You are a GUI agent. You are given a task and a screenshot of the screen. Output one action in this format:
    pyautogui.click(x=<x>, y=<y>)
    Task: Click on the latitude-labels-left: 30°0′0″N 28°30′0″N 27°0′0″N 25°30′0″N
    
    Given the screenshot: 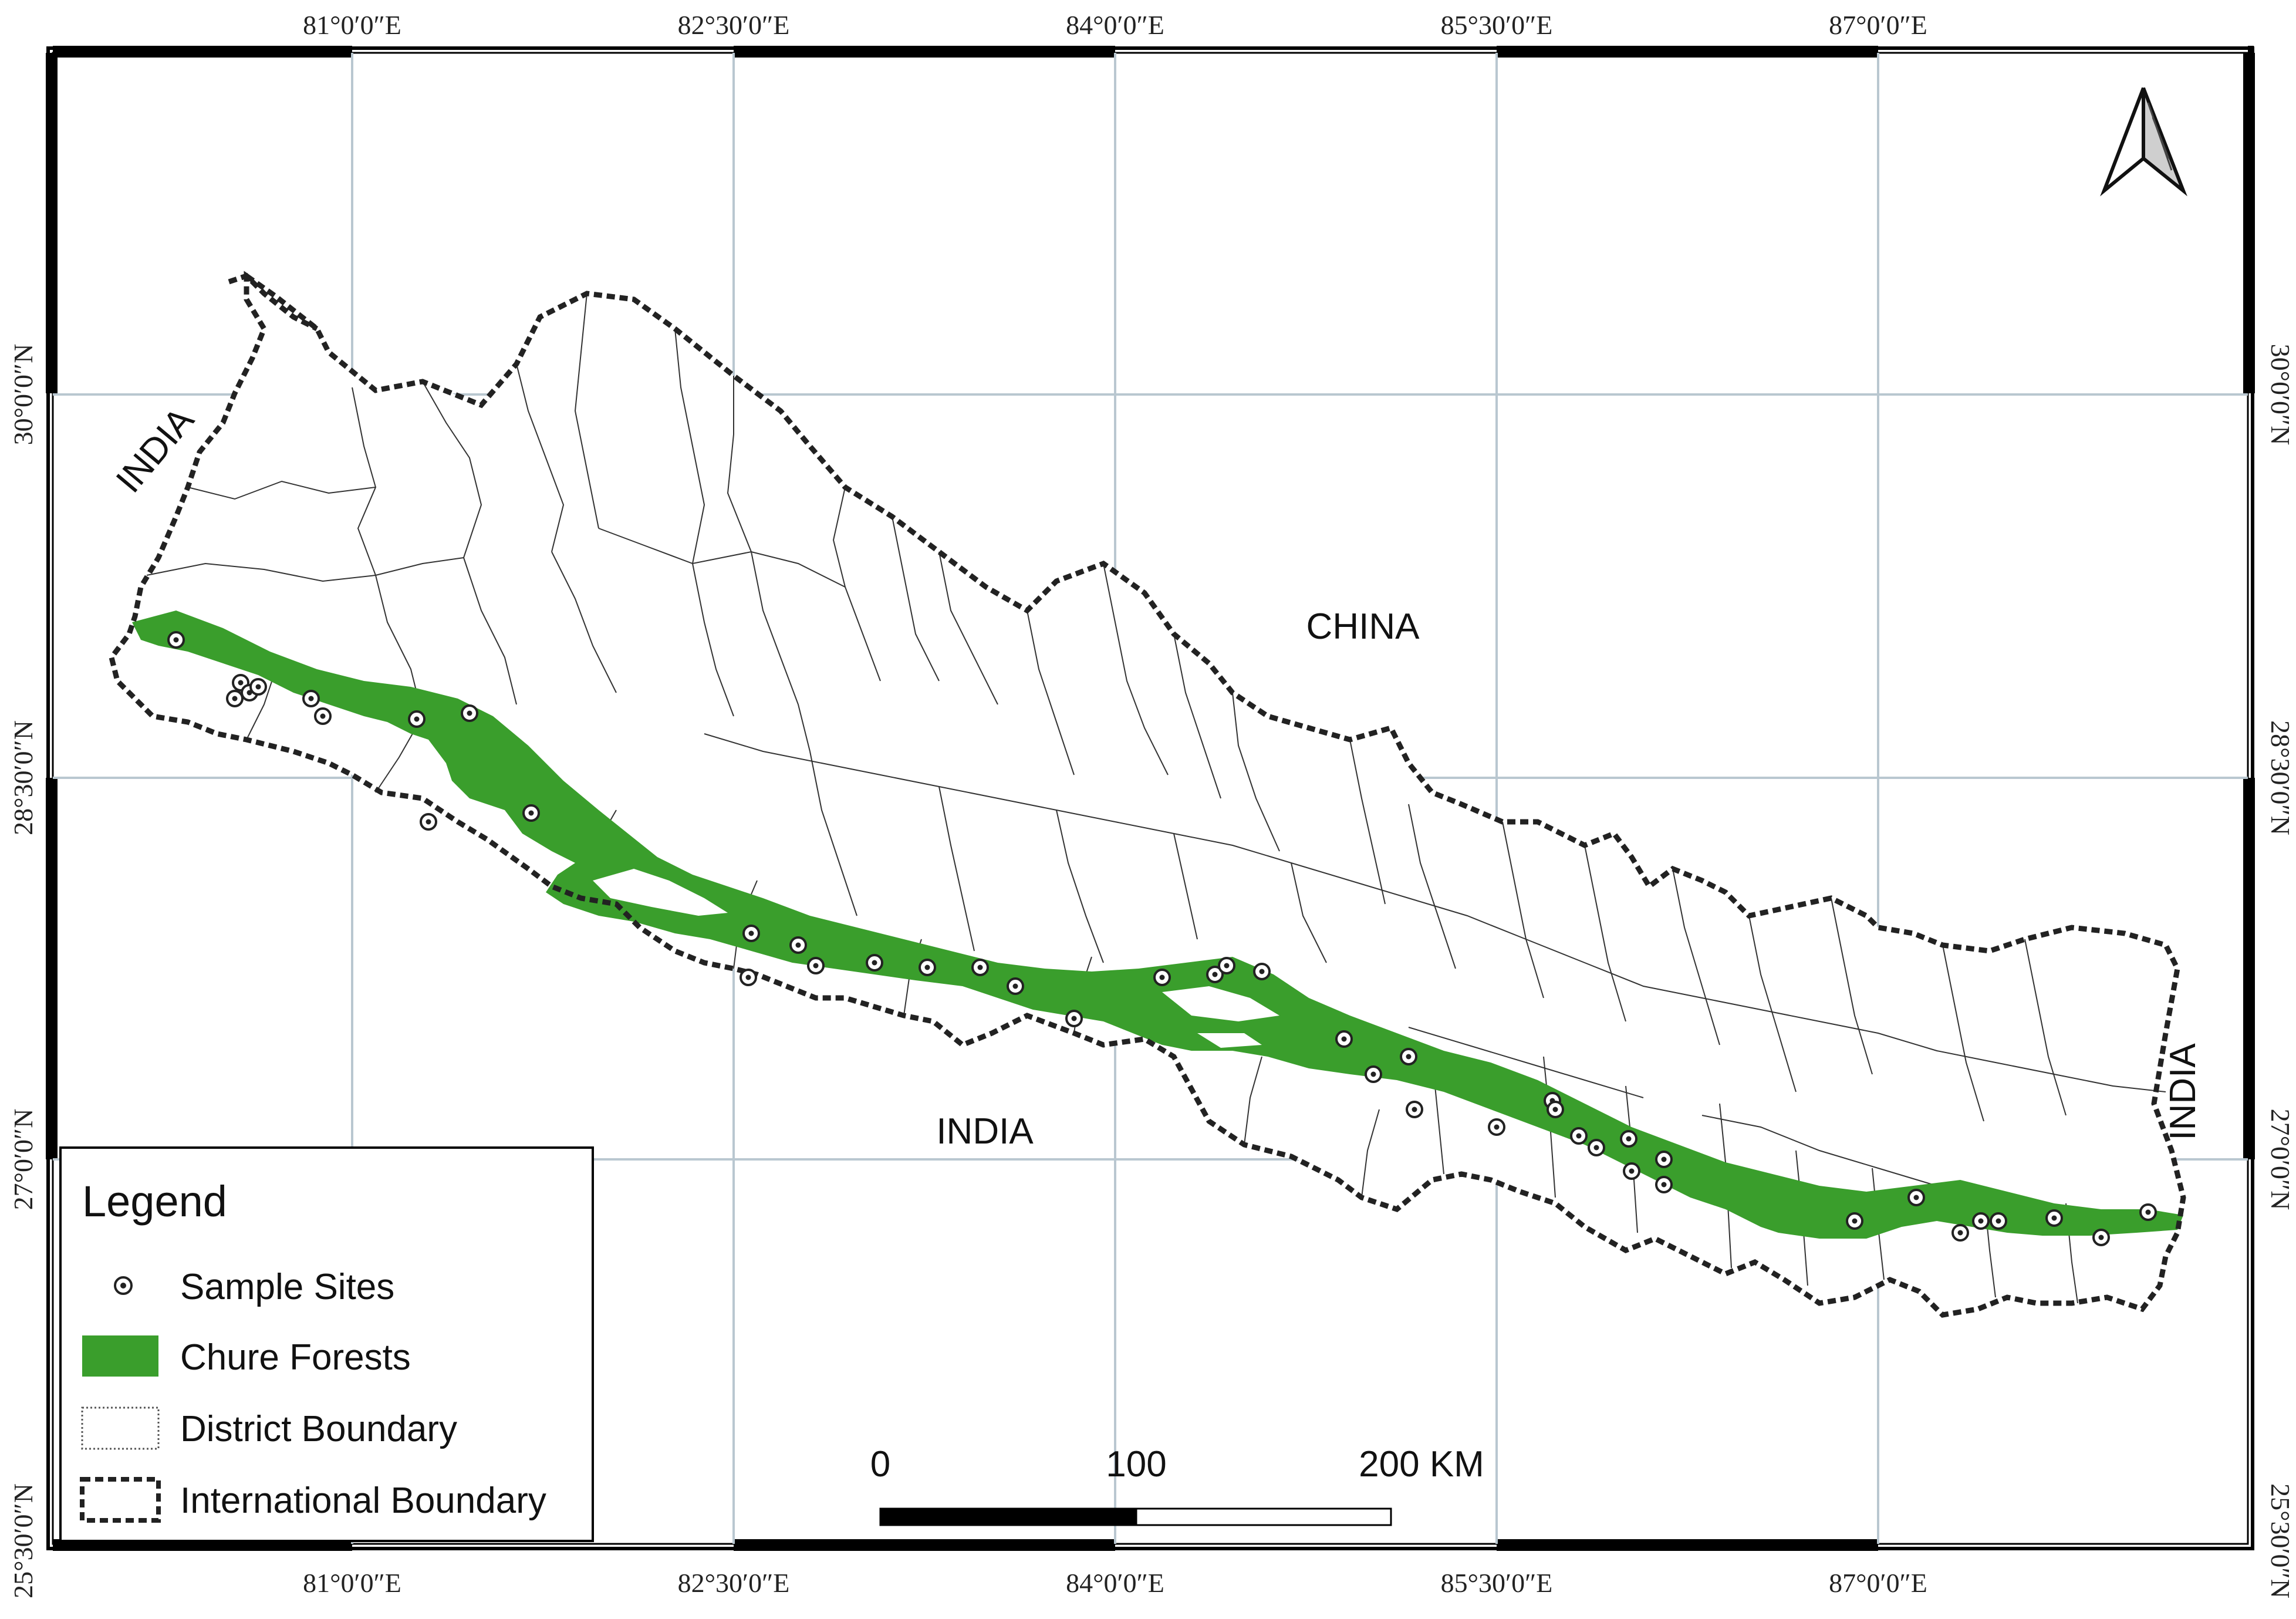 What is the action you would take?
    pyautogui.click(x=23, y=971)
    